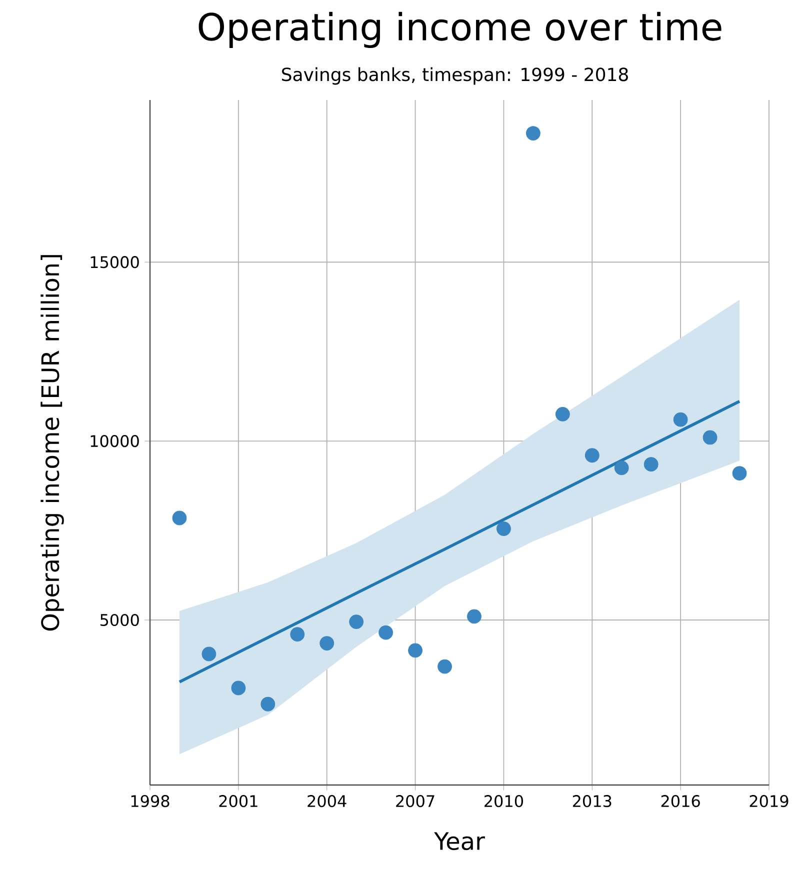  What do you see at coordinates (415, 801) in the screenshot?
I see `x-tick-label: 2007` at bounding box center [415, 801].